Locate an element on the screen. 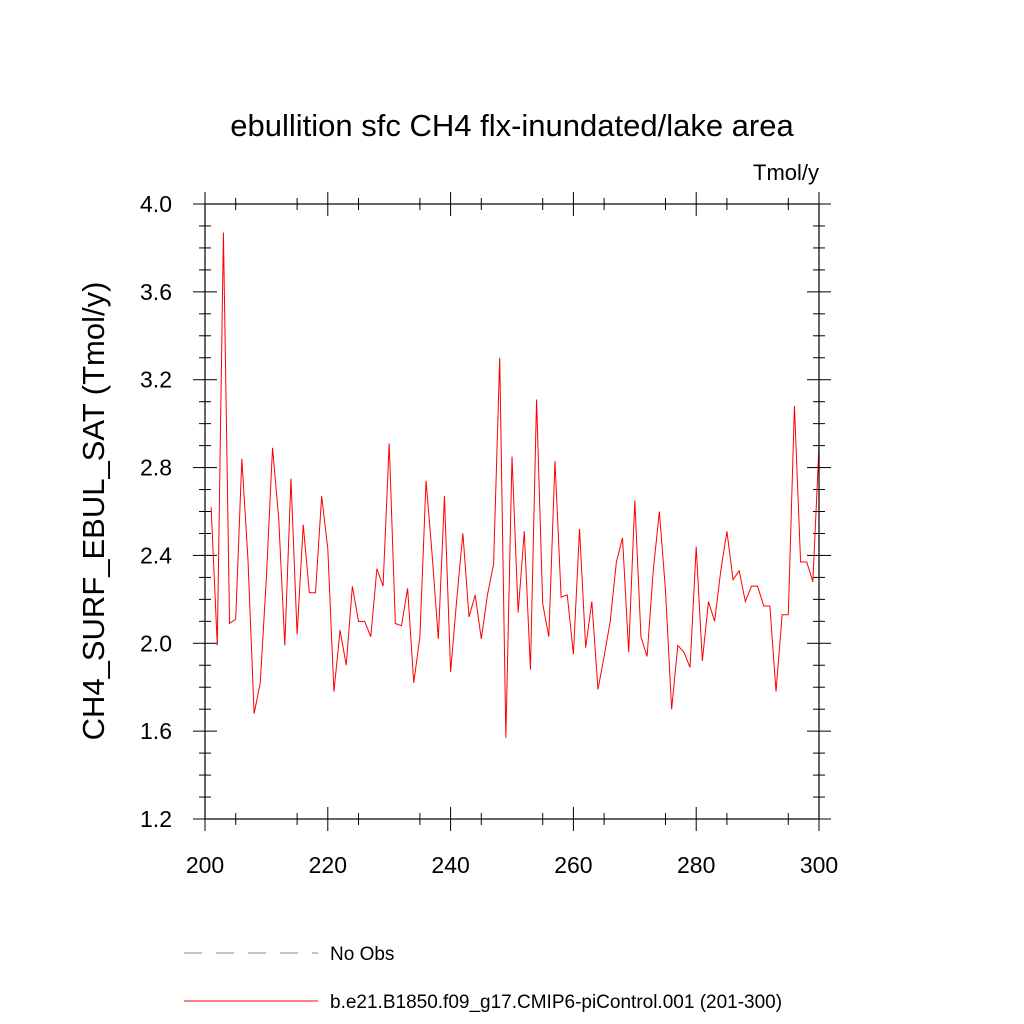 The image size is (1024, 1024). x-tick-label: 240 is located at coordinates (450, 865).